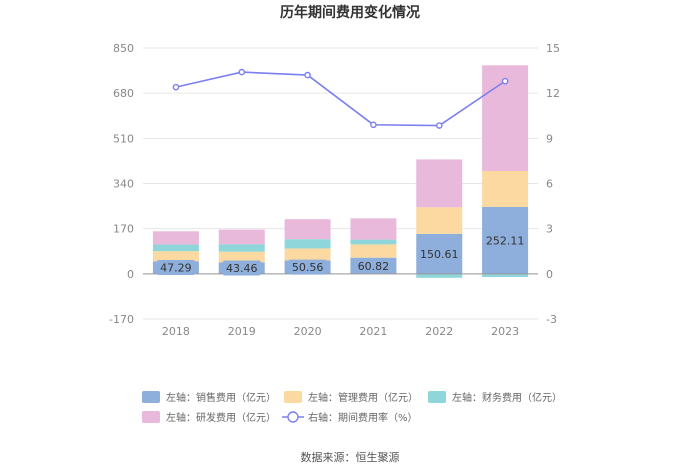 The image size is (700, 474). Describe the element at coordinates (340, 331) in the screenshot. I see `x-axis-tick-labels: 2018 2019 2020 2021 2022 2023` at that location.